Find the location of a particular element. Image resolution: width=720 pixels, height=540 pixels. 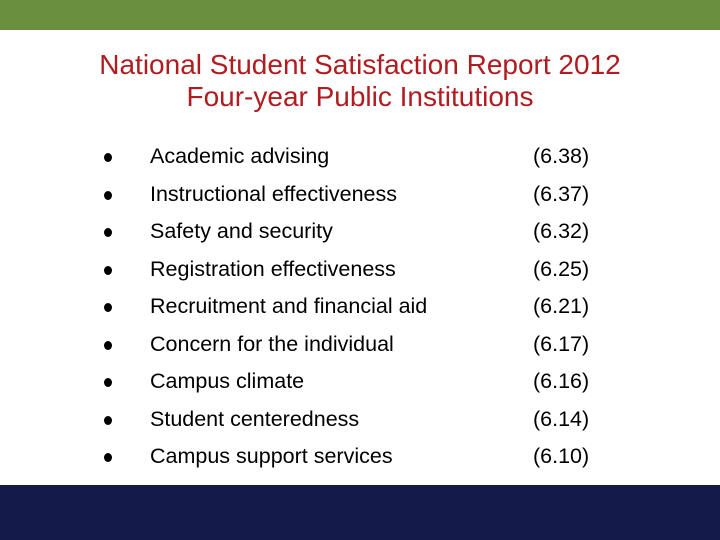

item-score: (6.38) is located at coordinates (561, 156).